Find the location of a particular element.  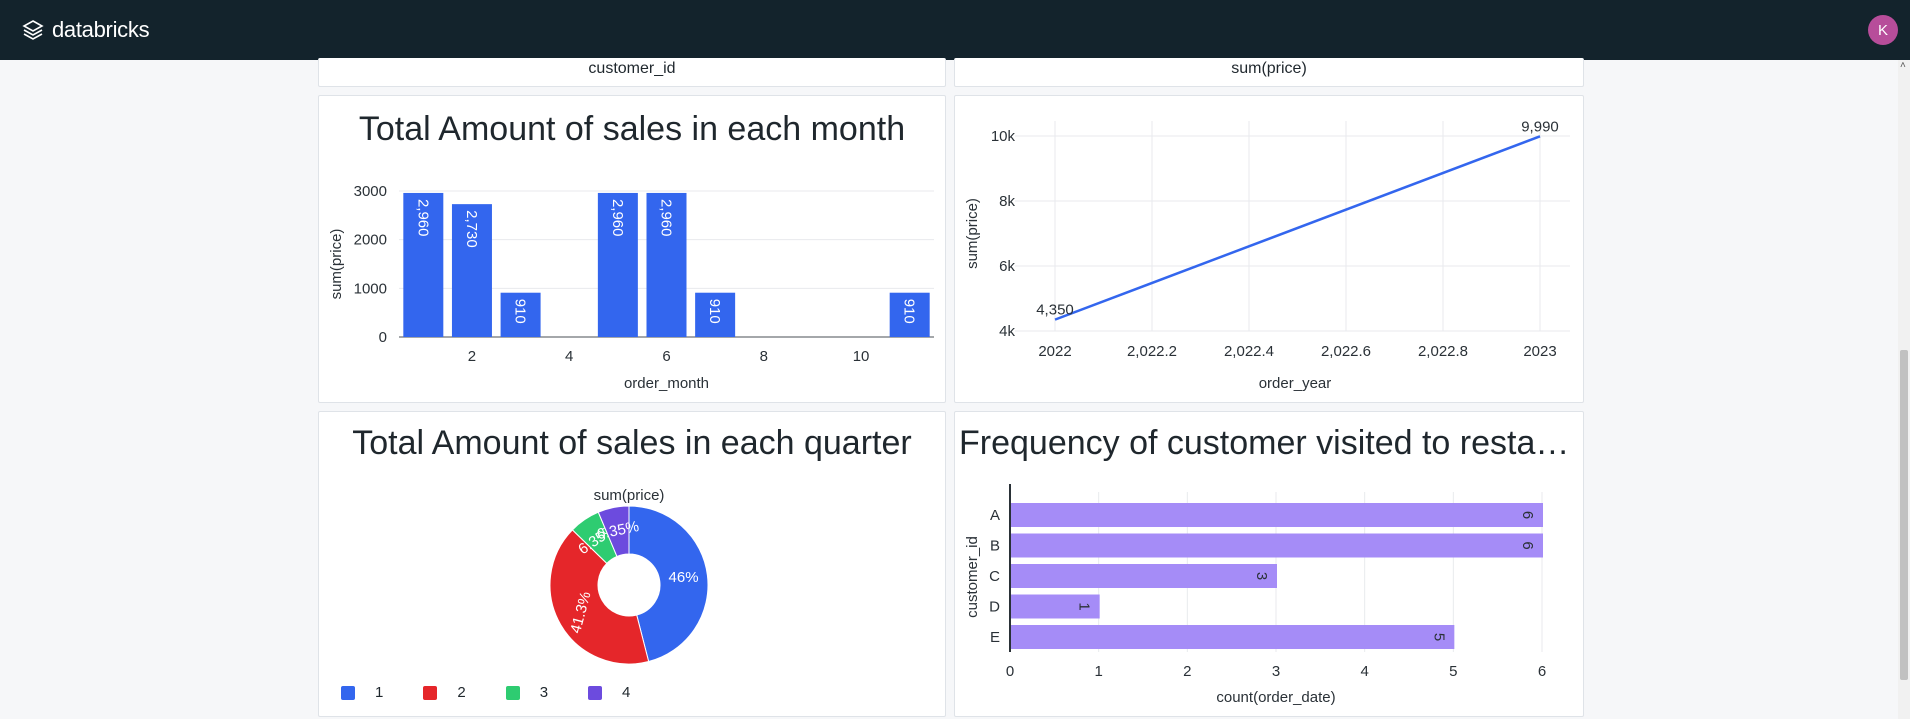

y-tick-label: 1000 is located at coordinates (370, 288).